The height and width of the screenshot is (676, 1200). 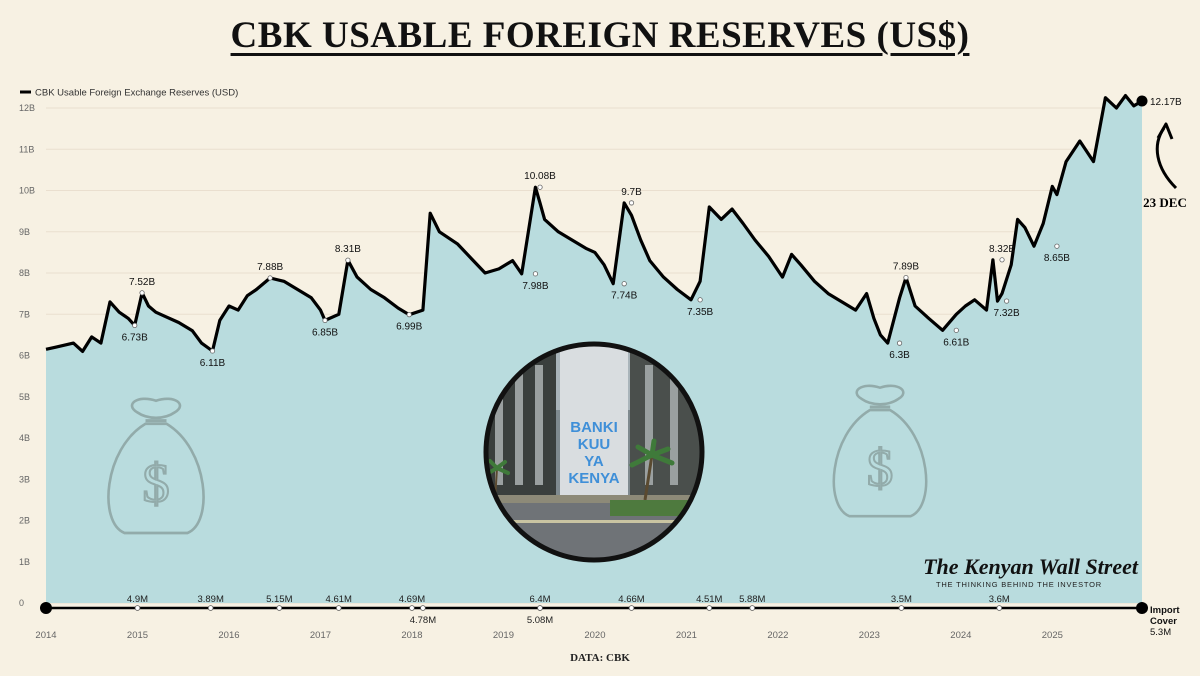 What do you see at coordinates (46, 608) in the screenshot?
I see `import-cover-start-dot` at bounding box center [46, 608].